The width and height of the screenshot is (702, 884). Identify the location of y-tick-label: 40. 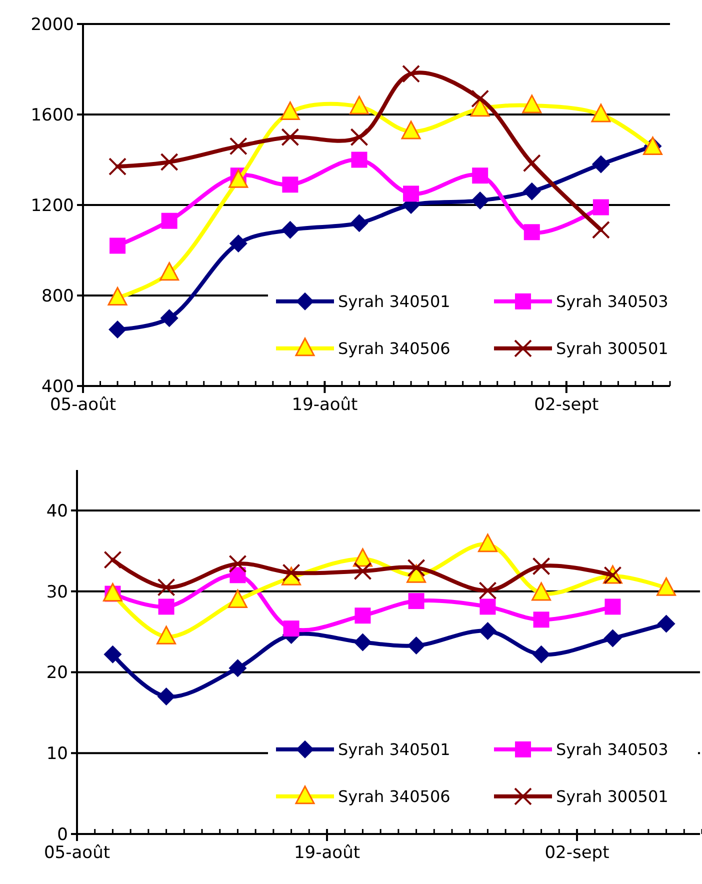
(57, 511).